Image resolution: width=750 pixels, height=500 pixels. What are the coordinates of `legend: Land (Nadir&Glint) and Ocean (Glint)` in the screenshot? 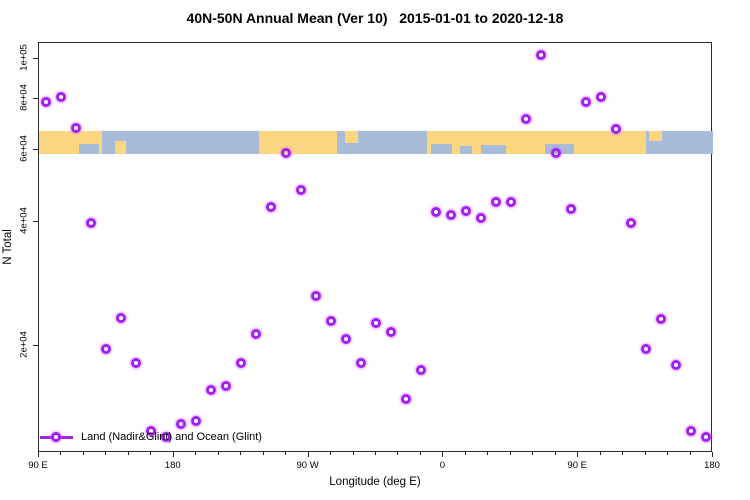 It's located at (151, 437).